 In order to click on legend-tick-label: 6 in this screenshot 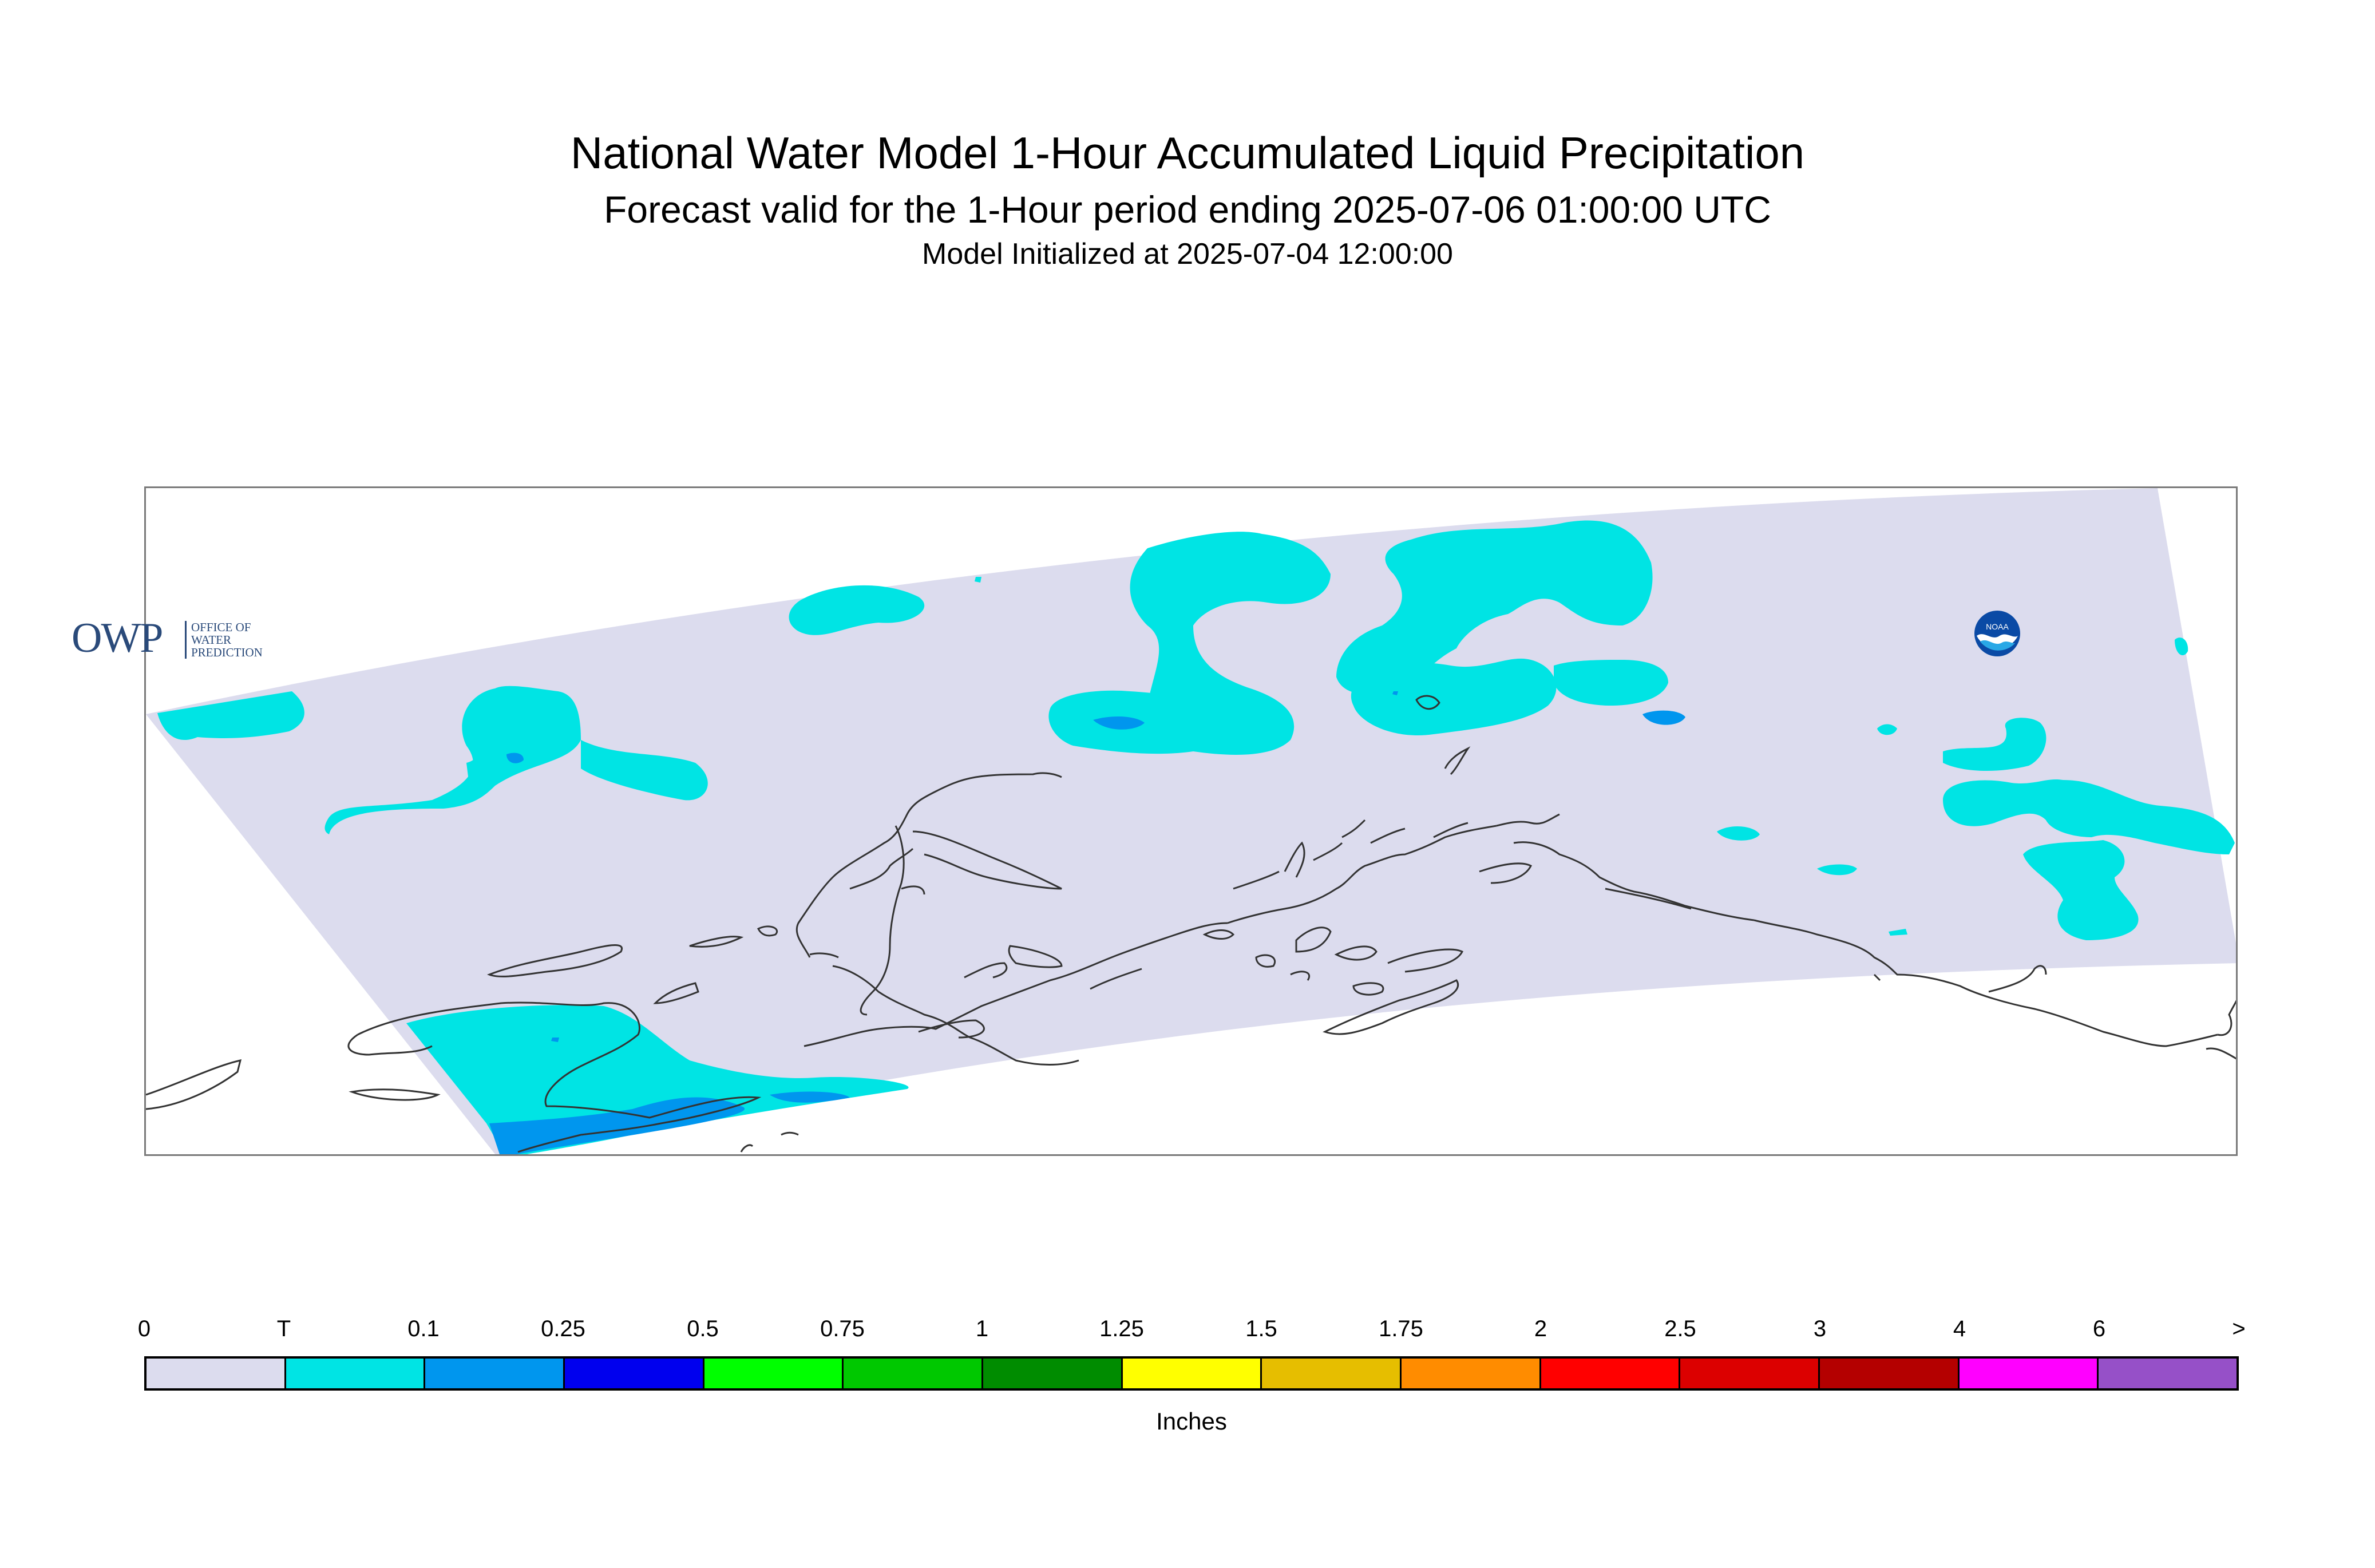, I will do `click(2099, 1328)`.